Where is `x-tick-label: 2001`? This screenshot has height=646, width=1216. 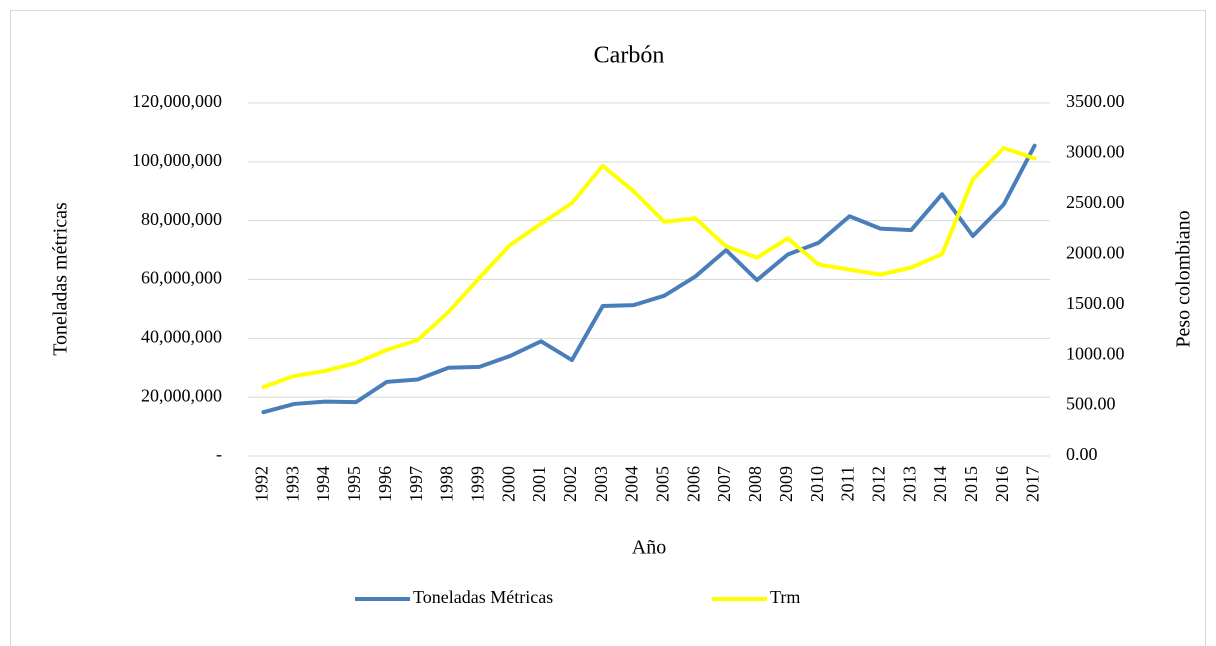 x-tick-label: 2001 is located at coordinates (539, 484).